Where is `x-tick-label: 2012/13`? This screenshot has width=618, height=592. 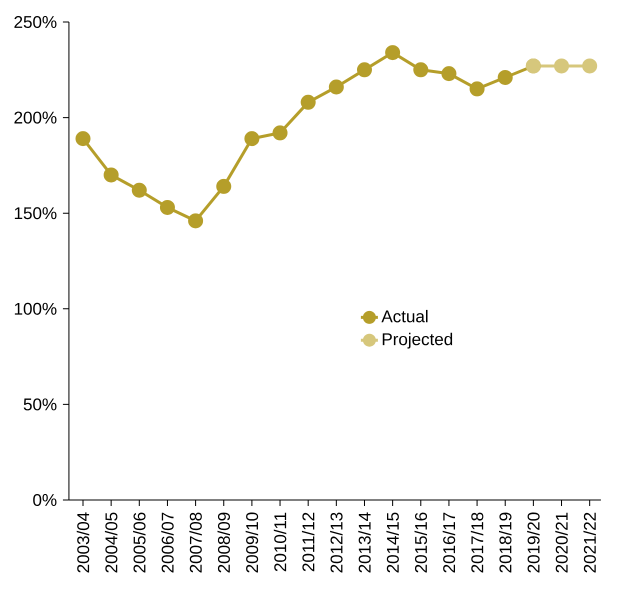
x-tick-label: 2012/13 is located at coordinates (336, 542).